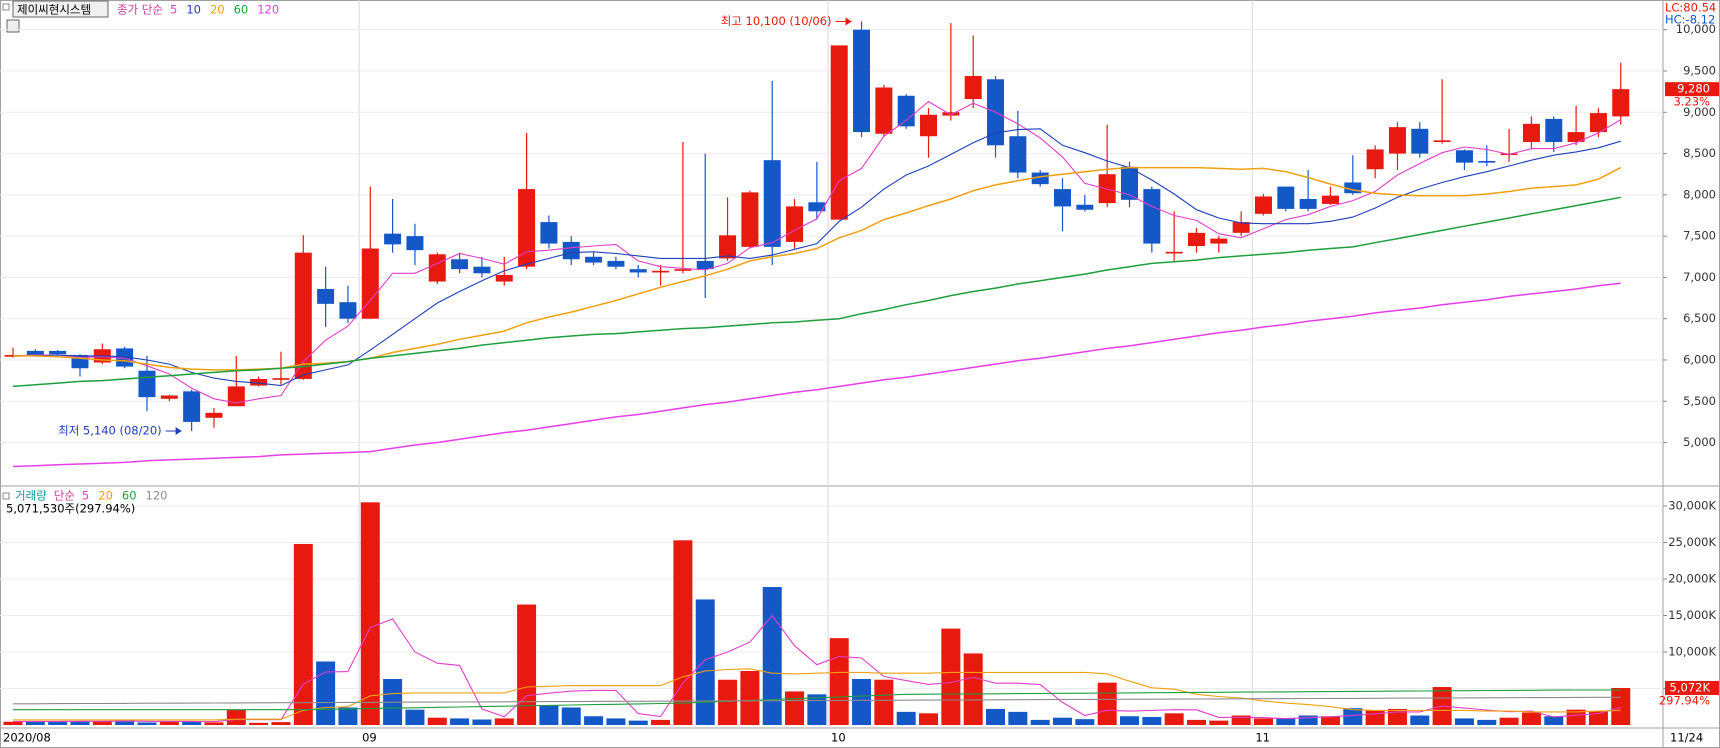 Image resolution: width=1720 pixels, height=748 pixels. What do you see at coordinates (1699, 71) in the screenshot?
I see `y-tick-label: 9,500` at bounding box center [1699, 71].